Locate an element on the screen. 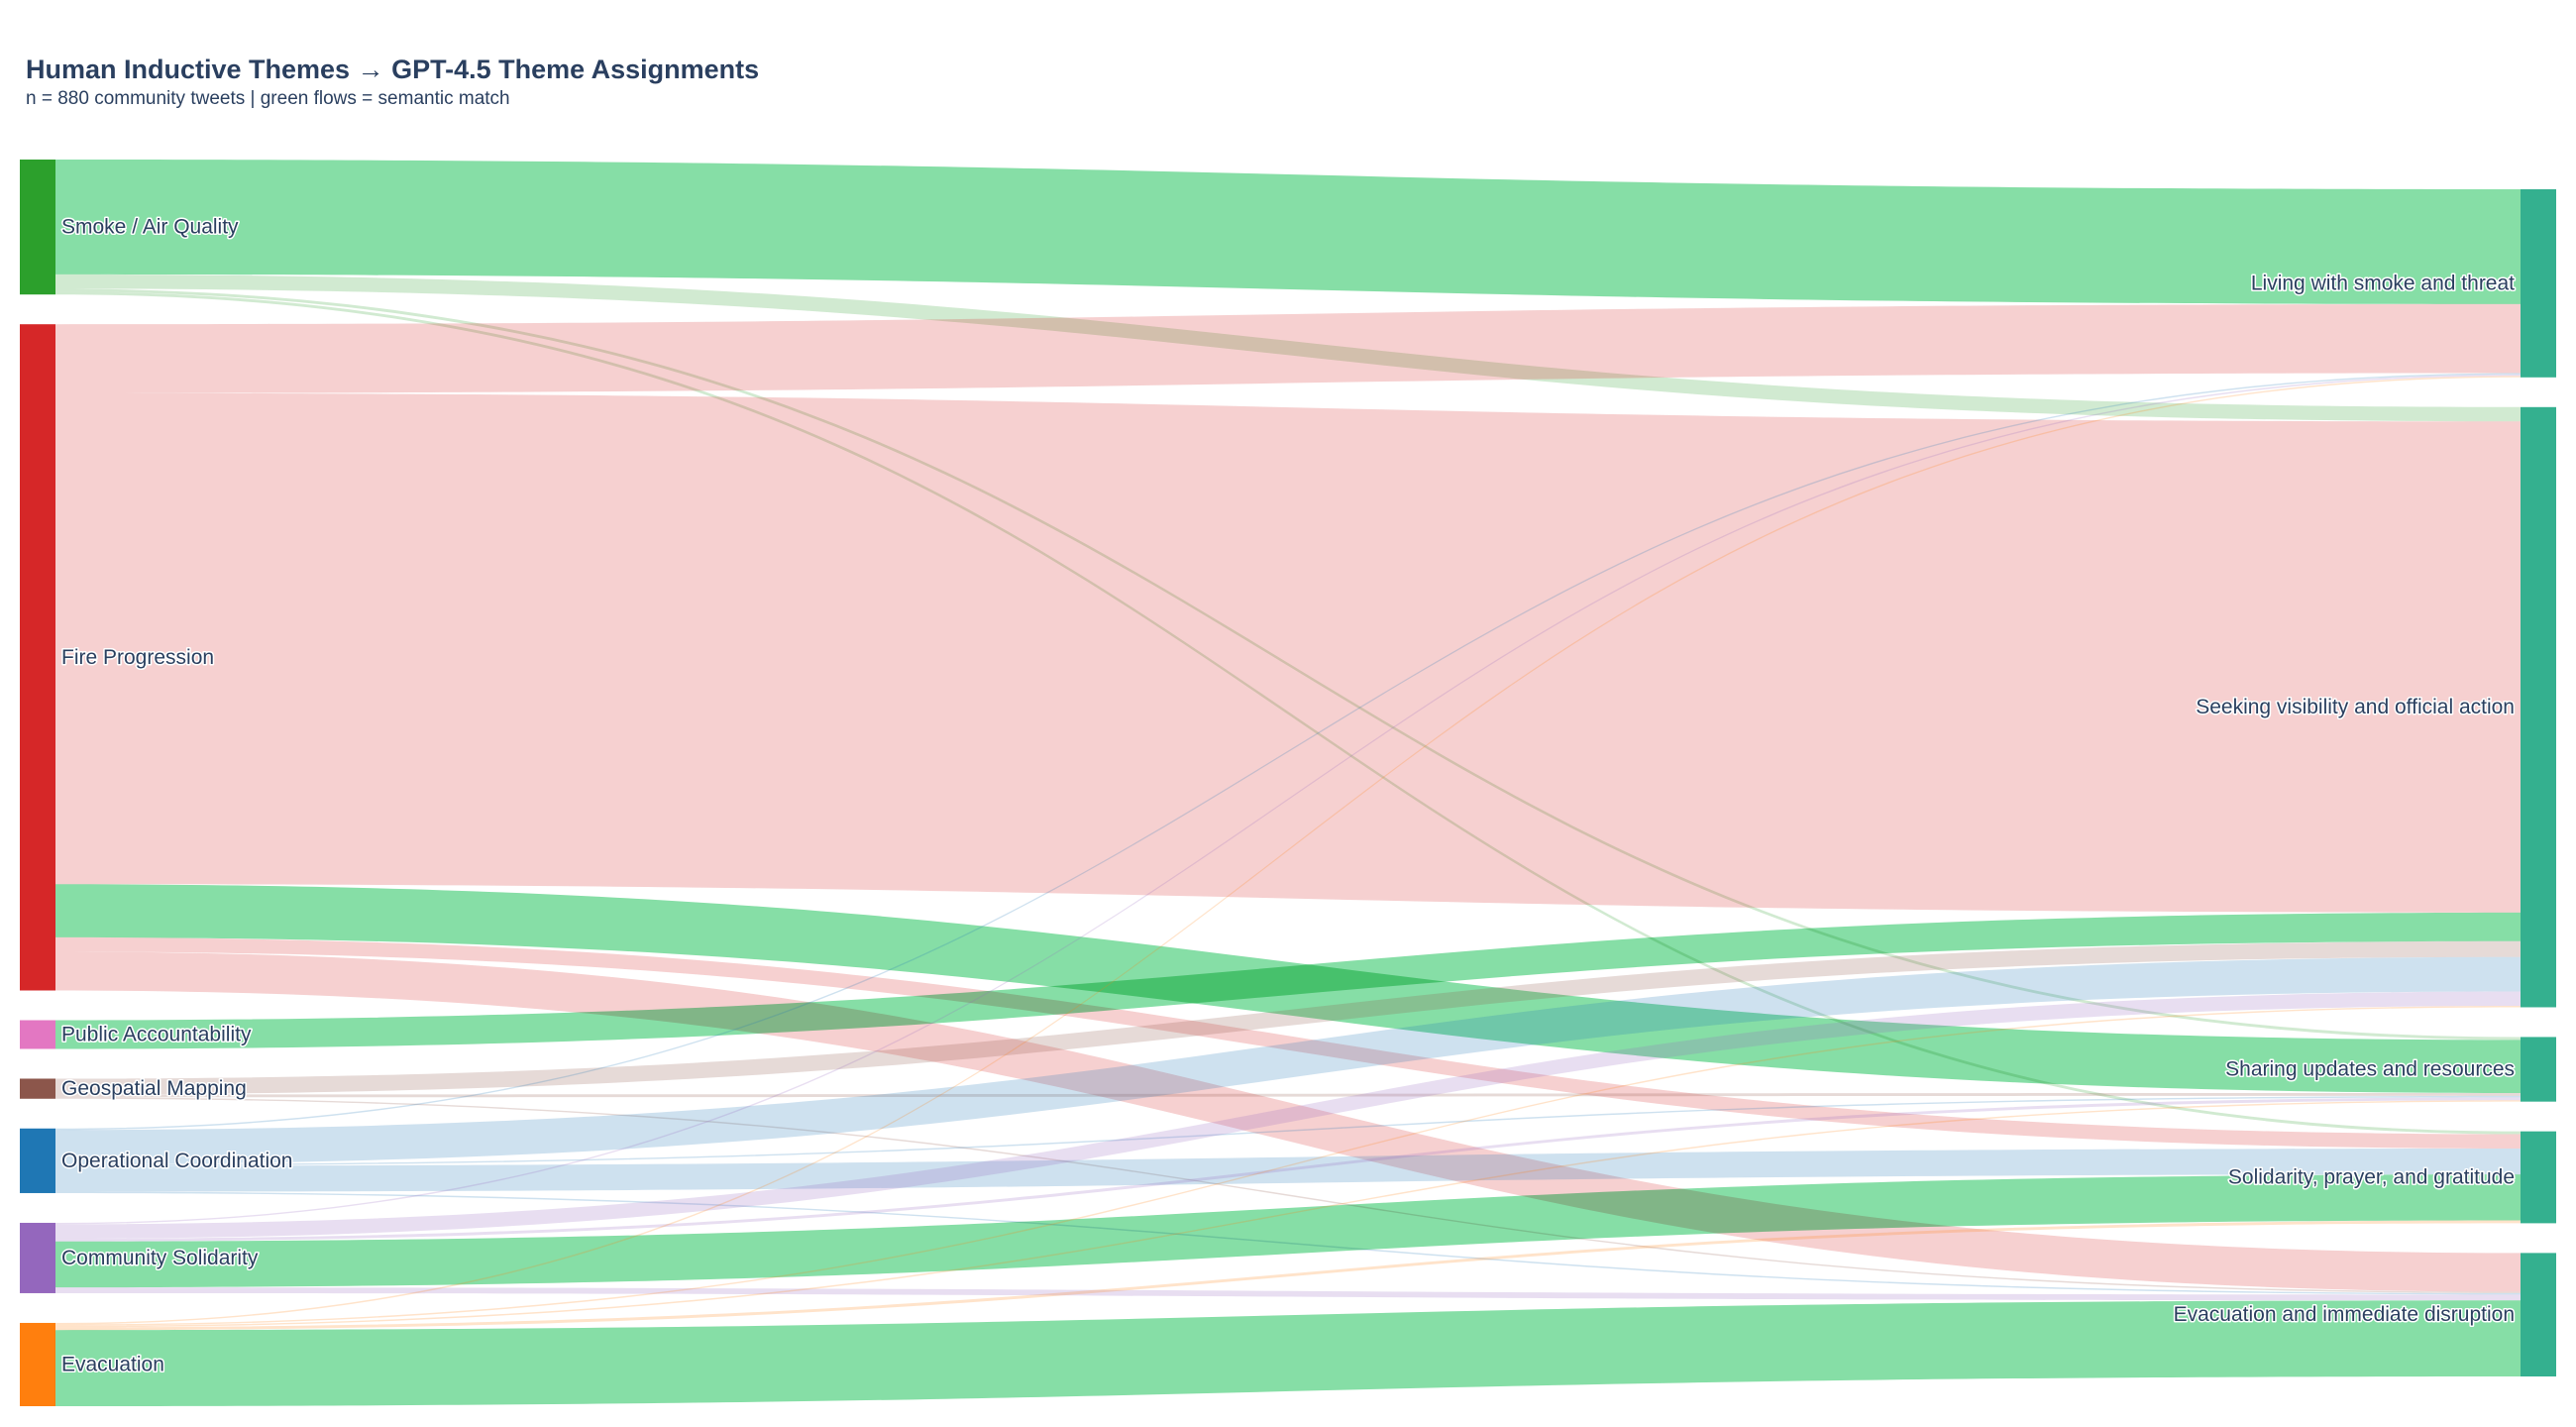 Image resolution: width=2576 pixels, height=1427 pixels. label-smoke-air-quality: Smoke / Air Quality is located at coordinates (150, 227).